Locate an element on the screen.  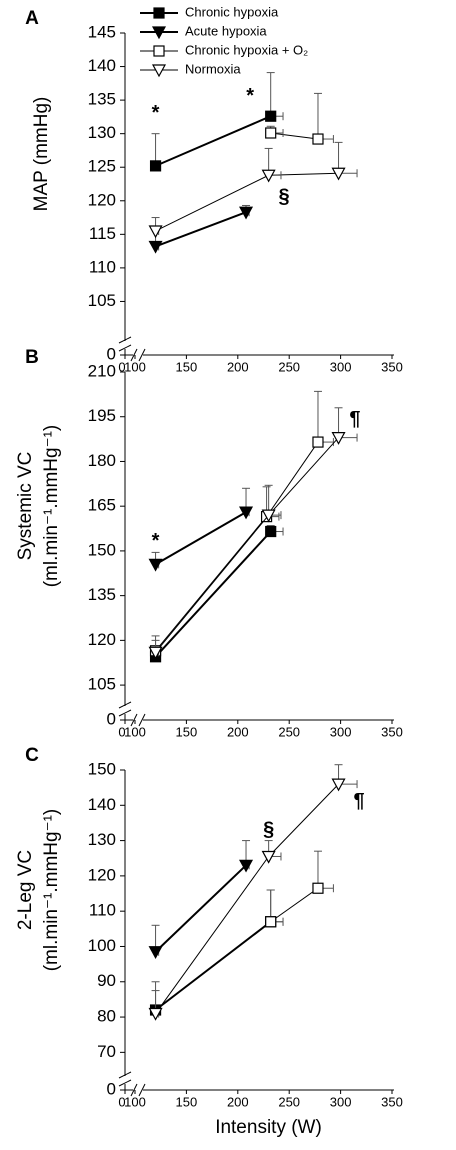
panel-letter: C is located at coordinates (32, 755).